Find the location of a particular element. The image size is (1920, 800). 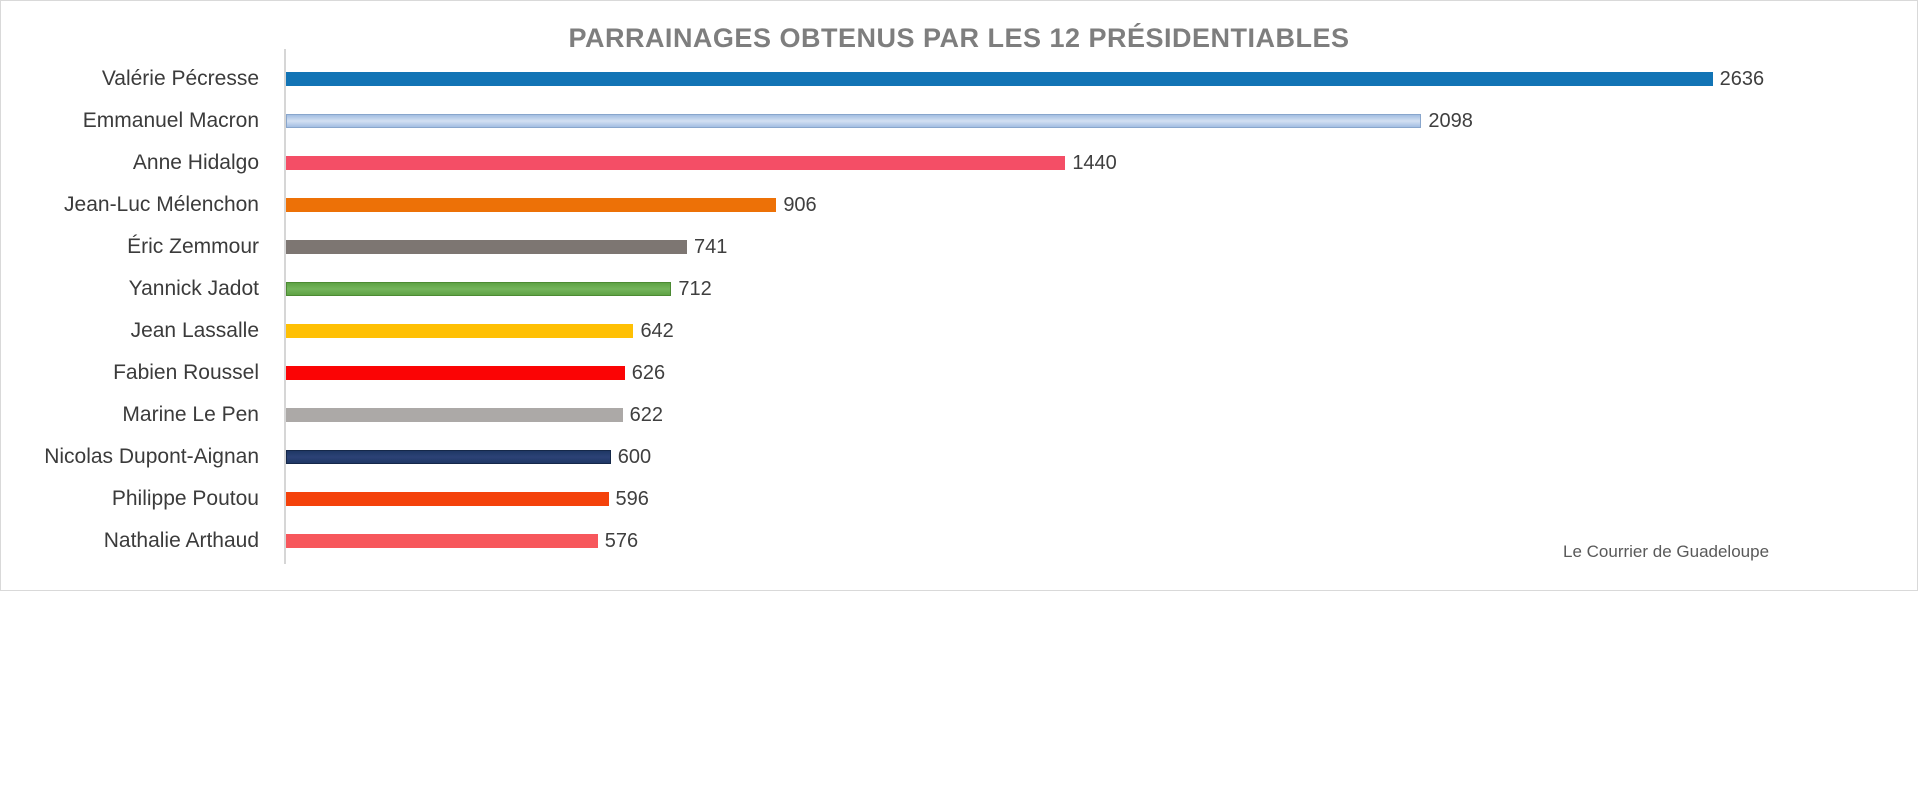

bar-row: Marine Le Pen 622 is located at coordinates (958, 415).